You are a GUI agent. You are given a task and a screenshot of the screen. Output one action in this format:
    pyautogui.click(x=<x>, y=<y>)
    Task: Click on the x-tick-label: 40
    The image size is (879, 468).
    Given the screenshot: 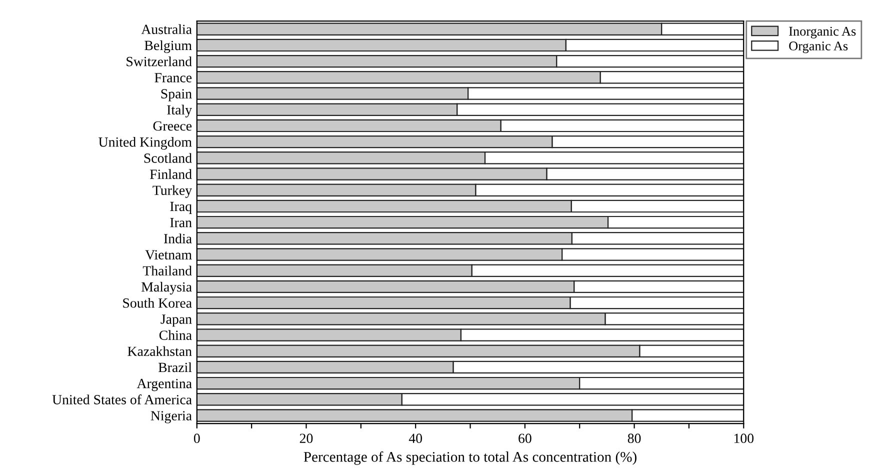 What is the action you would take?
    pyautogui.click(x=415, y=439)
    